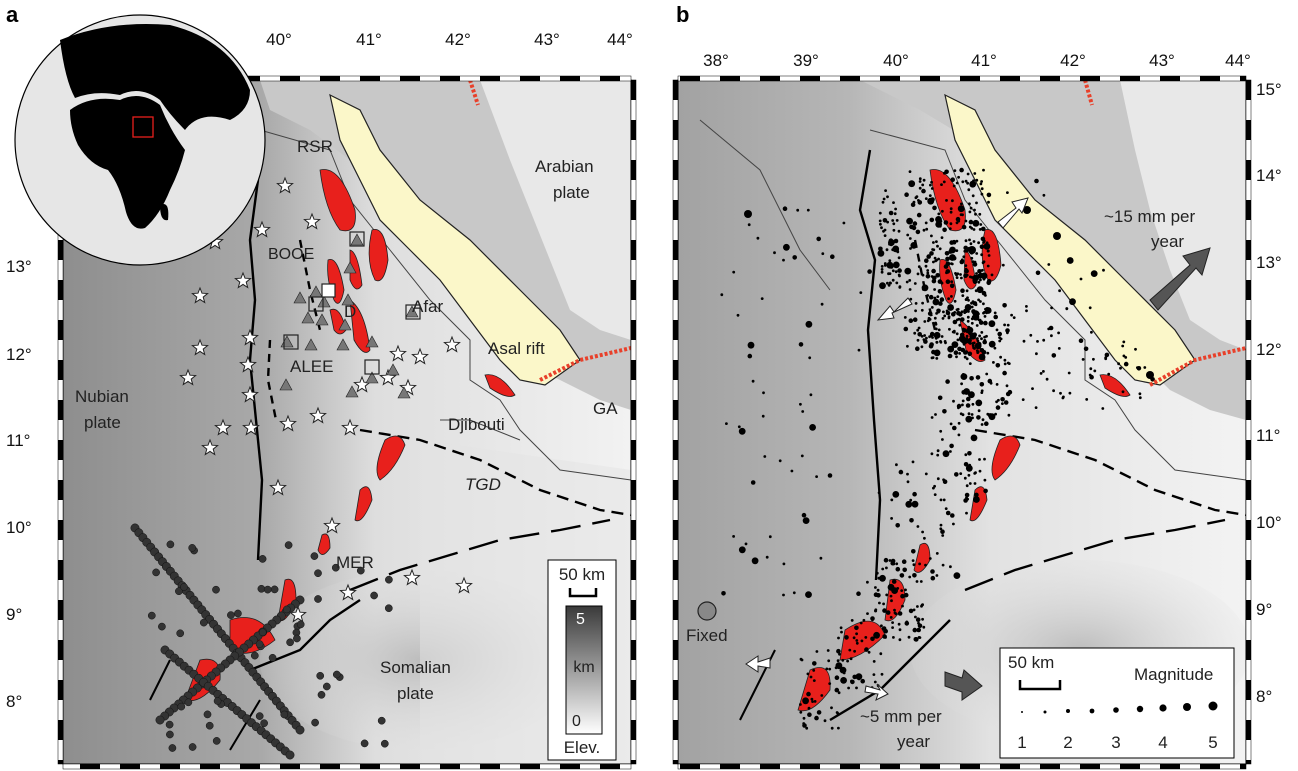  What do you see at coordinates (261, 641) in the screenshot?
I see `seismic-stations` at bounding box center [261, 641].